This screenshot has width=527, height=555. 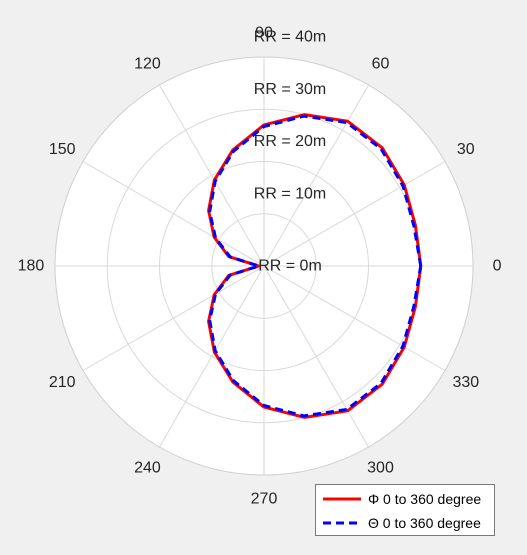 I want to click on angle-tick-label-180: 180, so click(x=31, y=266).